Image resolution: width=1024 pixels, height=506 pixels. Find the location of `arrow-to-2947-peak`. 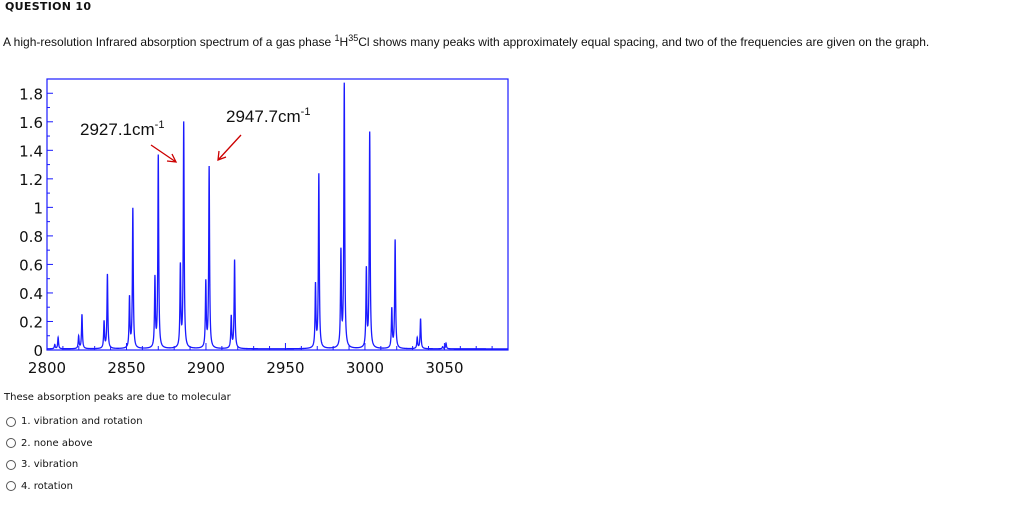

arrow-to-2947-peak is located at coordinates (229, 147).